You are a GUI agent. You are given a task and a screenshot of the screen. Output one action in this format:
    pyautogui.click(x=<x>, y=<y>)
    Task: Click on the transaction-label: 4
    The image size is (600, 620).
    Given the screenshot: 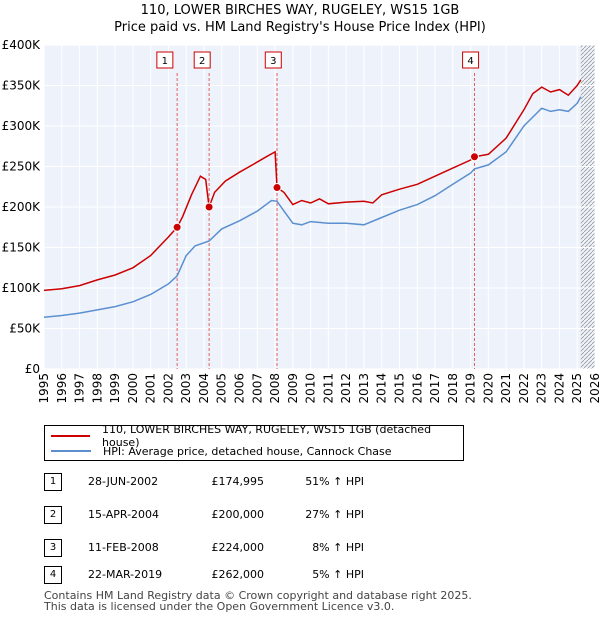 What is the action you would take?
    pyautogui.click(x=470, y=61)
    